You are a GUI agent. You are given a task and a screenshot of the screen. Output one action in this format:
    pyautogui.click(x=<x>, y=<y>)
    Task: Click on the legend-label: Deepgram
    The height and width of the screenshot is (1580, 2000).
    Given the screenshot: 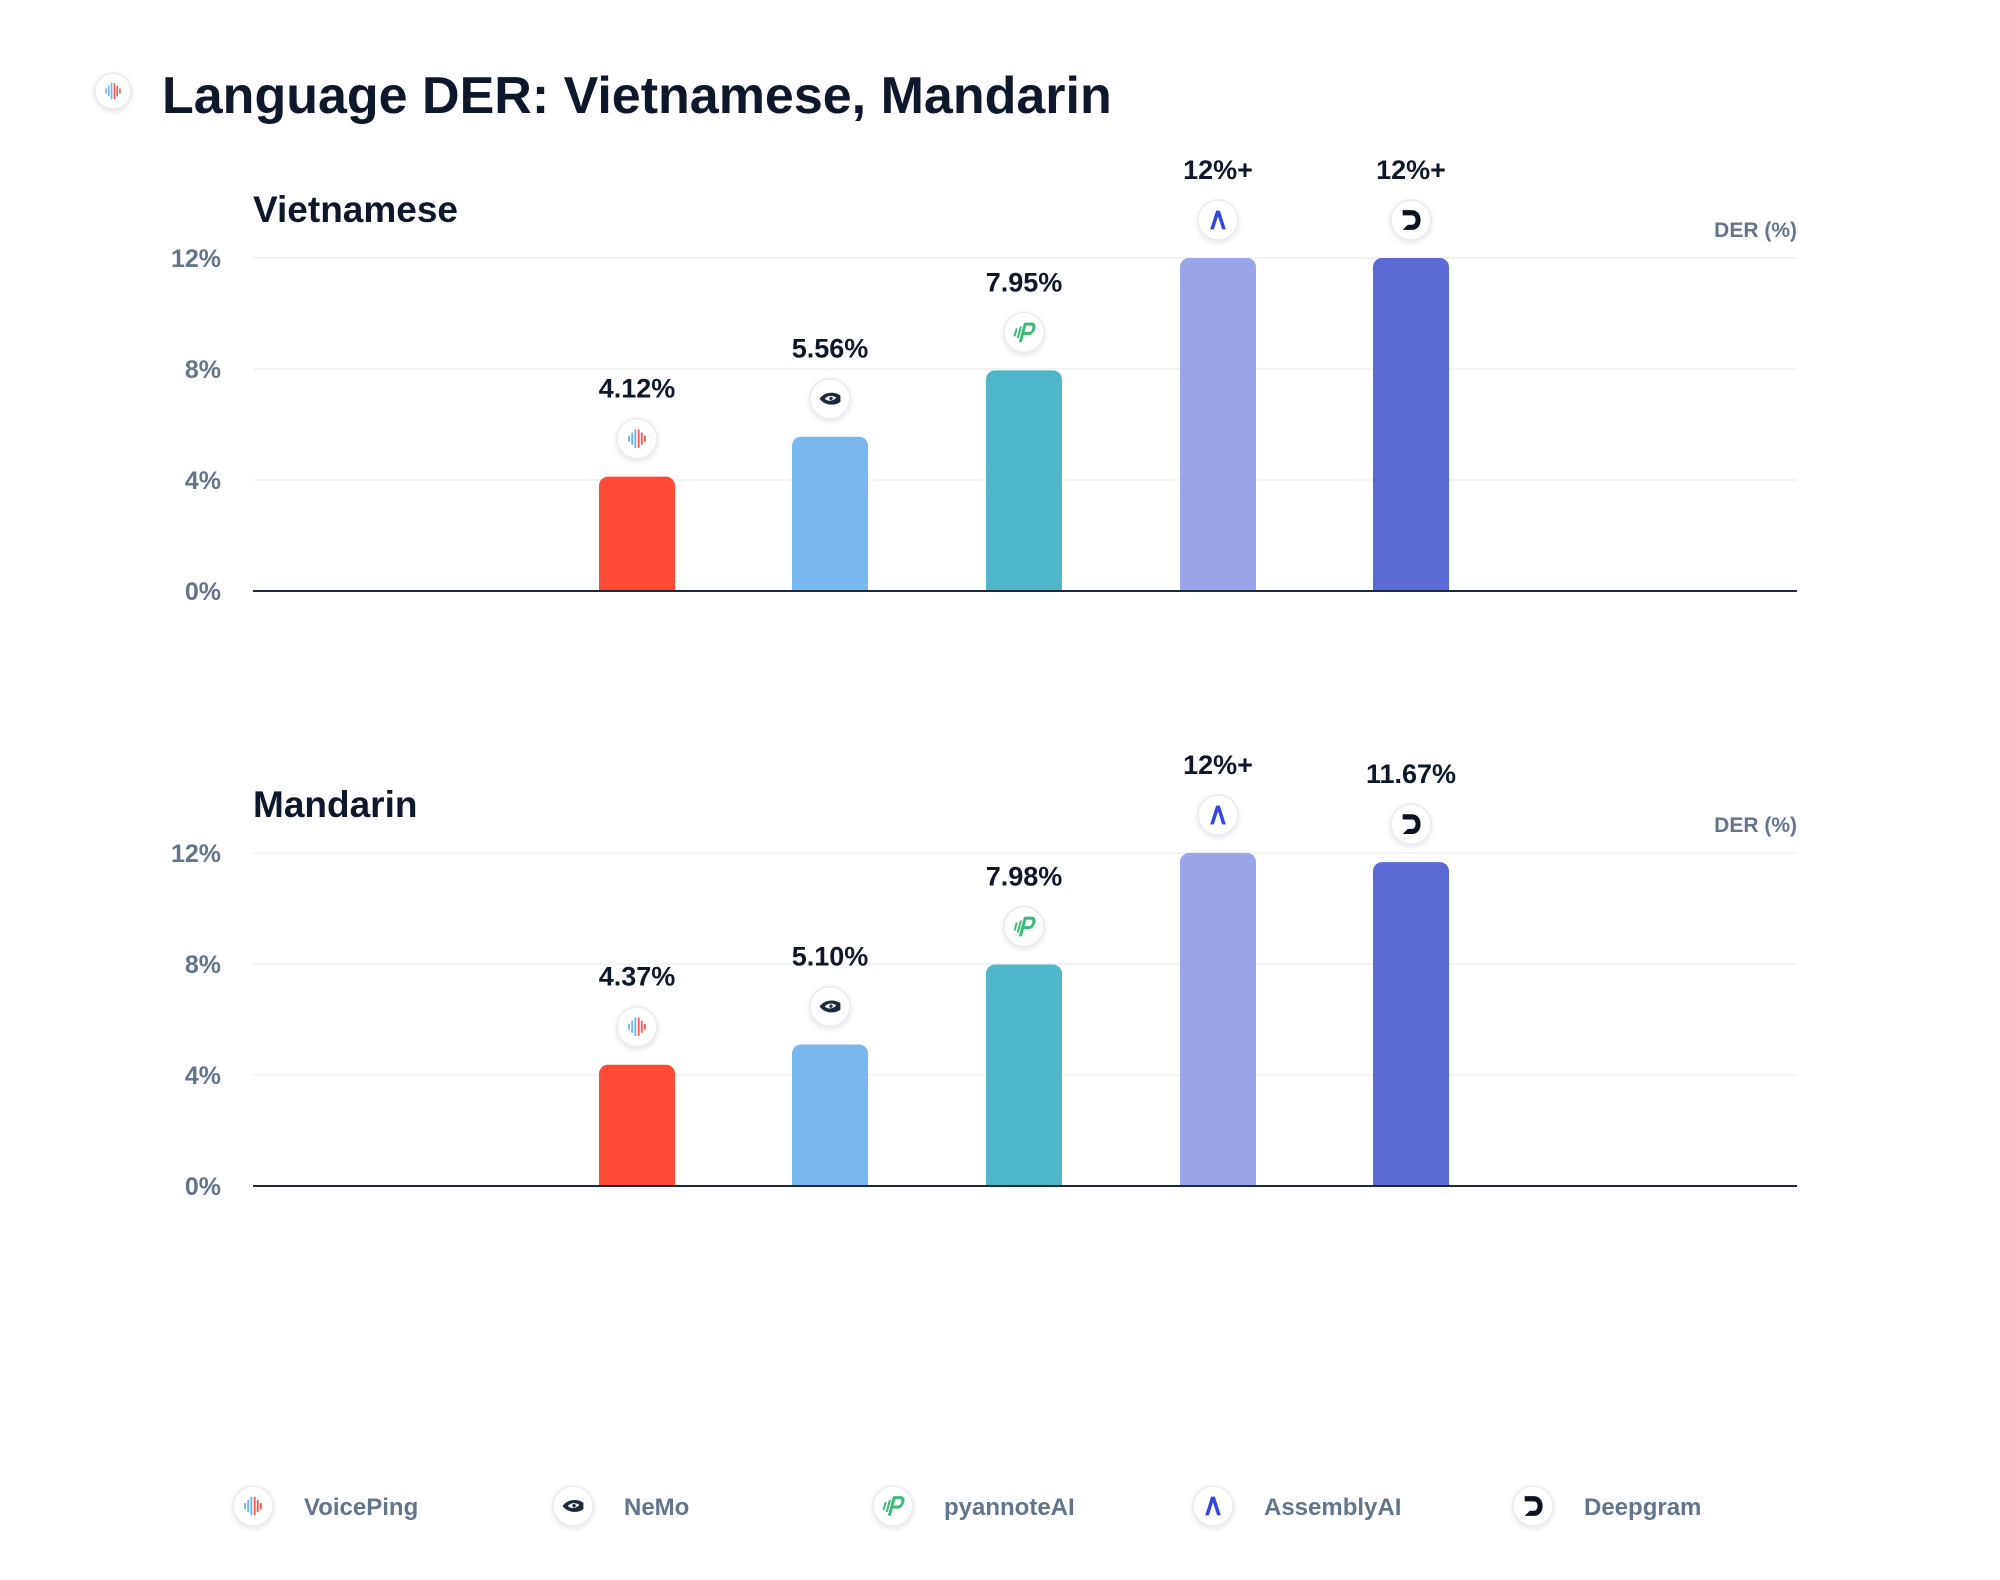 What is the action you would take?
    pyautogui.click(x=1642, y=1507)
    